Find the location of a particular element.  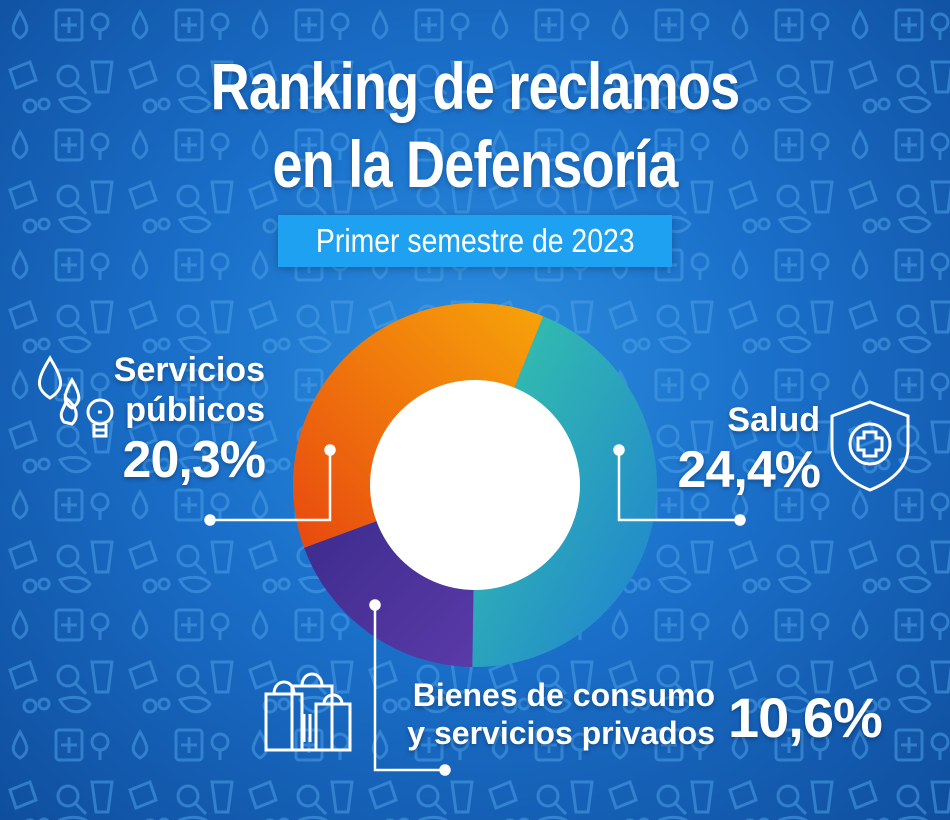

leader-dot-bienes-b is located at coordinates (445, 770).